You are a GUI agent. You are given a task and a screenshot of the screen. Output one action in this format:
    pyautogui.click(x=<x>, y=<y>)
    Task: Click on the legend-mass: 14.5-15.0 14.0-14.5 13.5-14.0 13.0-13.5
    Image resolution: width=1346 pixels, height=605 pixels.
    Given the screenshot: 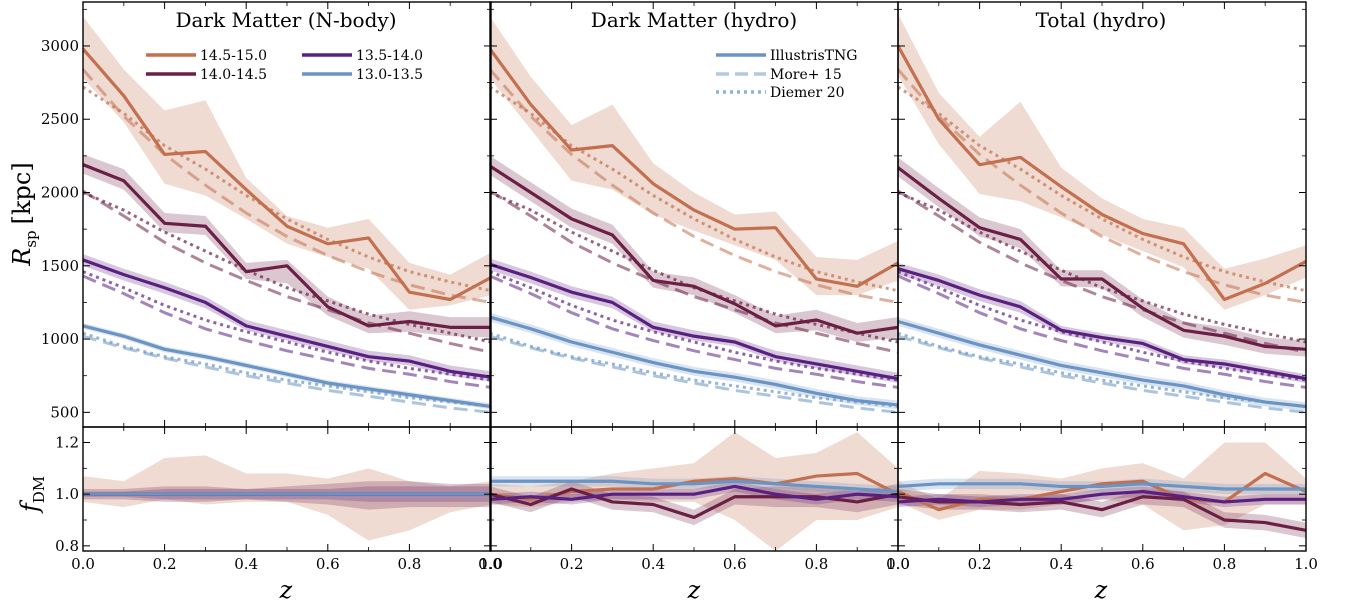 What is the action you would take?
    pyautogui.click(x=284, y=65)
    